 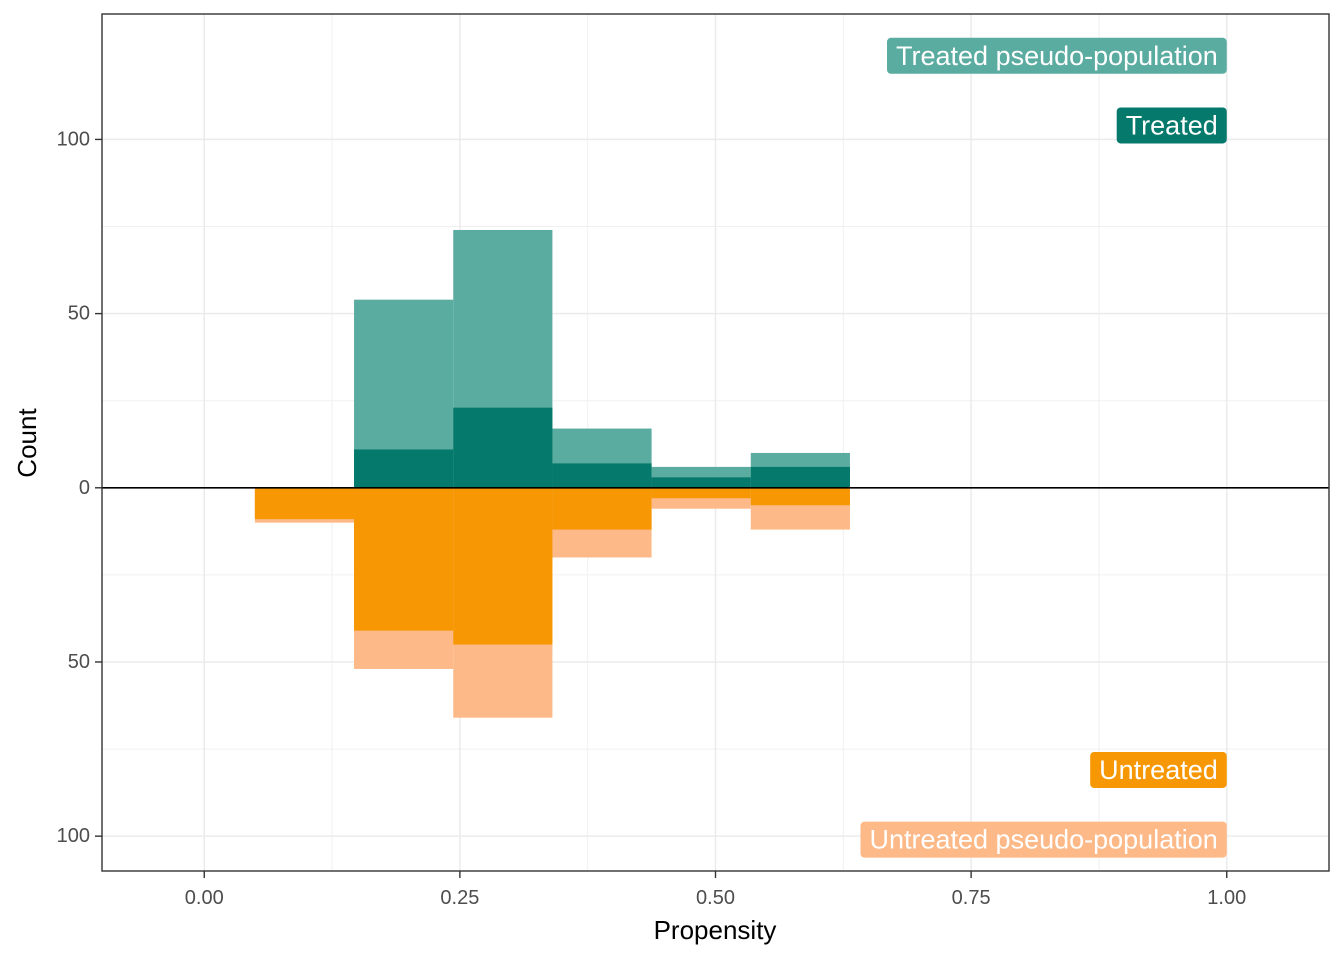 I want to click on annotation-text: Untreated pseudo-population, so click(x=1043, y=840).